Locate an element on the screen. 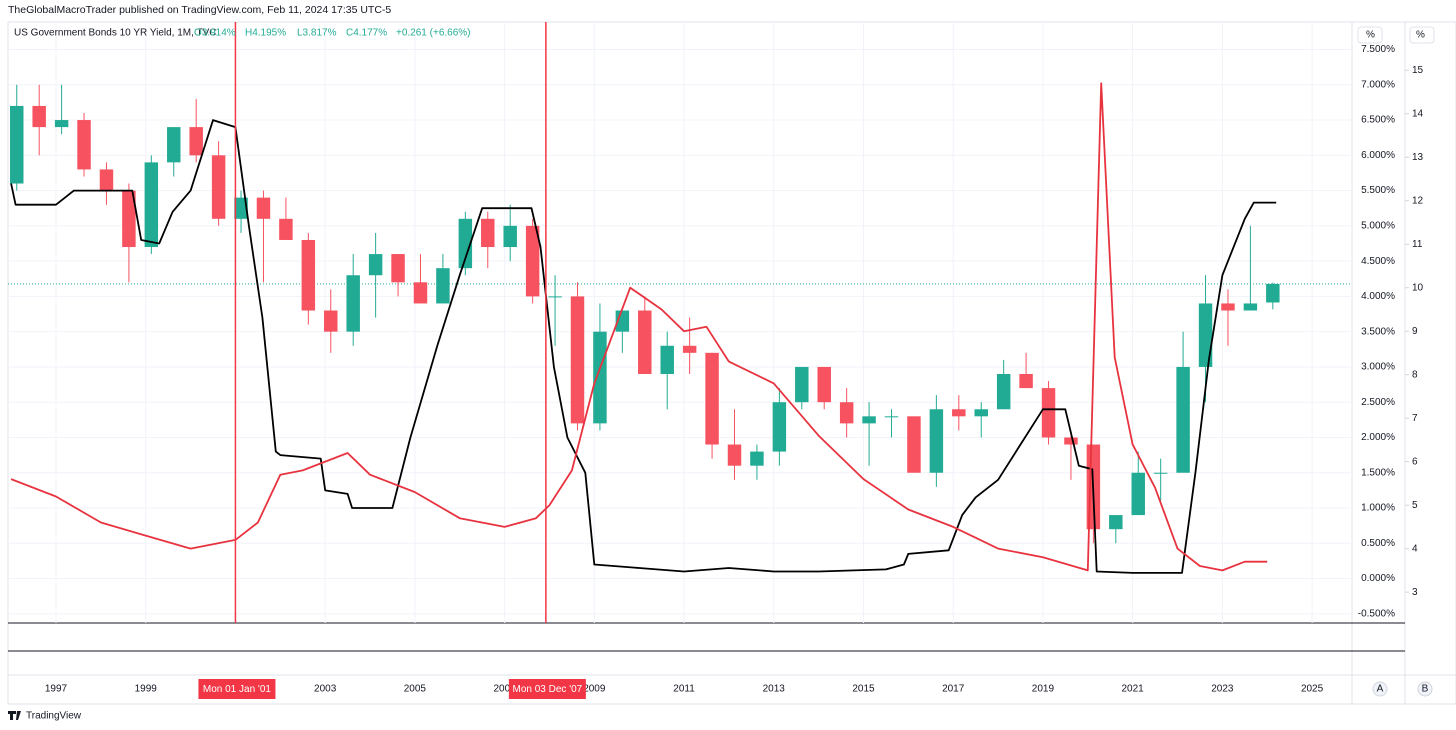  x-tick-label: 2013 is located at coordinates (774, 689).